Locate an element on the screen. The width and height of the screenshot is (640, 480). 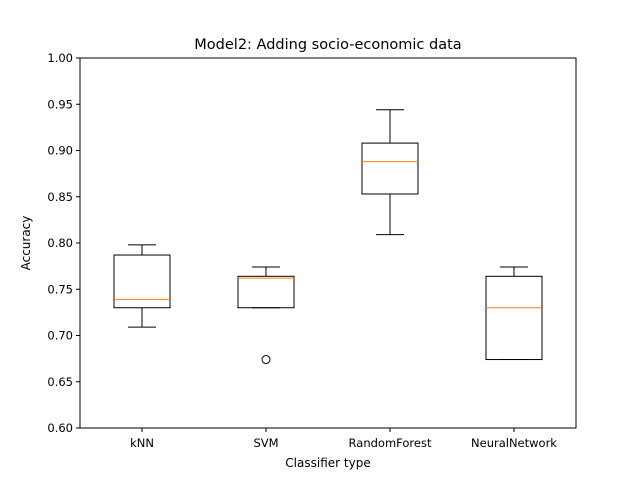
y-axis-label: Accuracy is located at coordinates (26, 243).